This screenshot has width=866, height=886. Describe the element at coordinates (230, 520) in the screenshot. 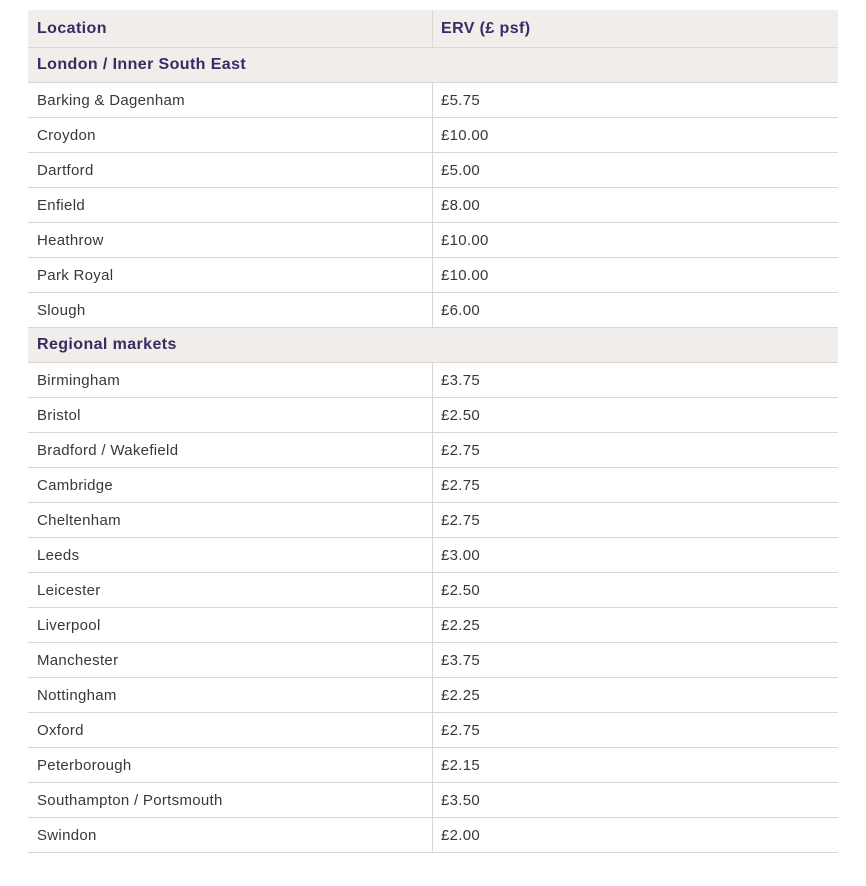

I see `location-cell: Cheltenham` at that location.